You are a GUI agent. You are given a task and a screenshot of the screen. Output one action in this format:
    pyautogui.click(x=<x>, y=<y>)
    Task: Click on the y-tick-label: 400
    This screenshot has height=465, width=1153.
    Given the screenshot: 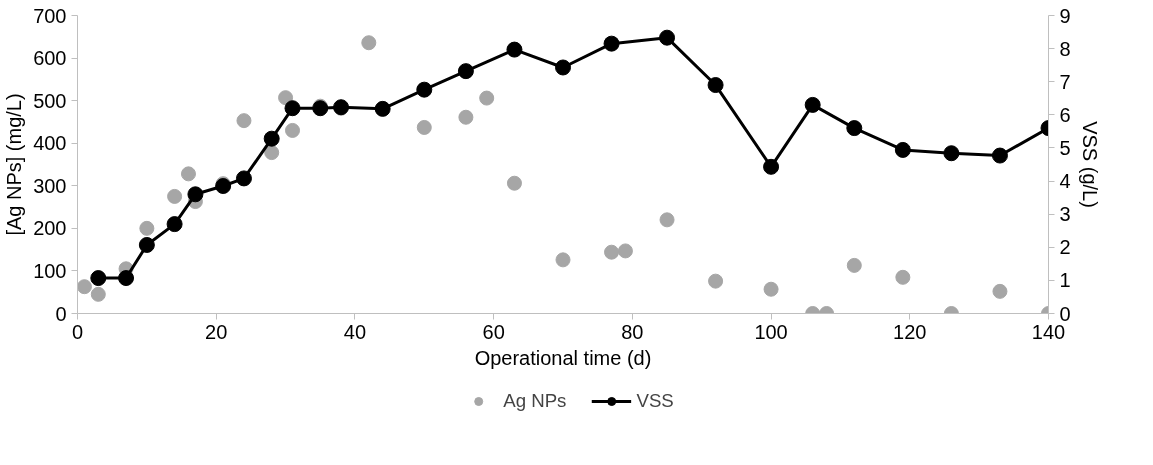 What is the action you would take?
    pyautogui.click(x=50, y=143)
    